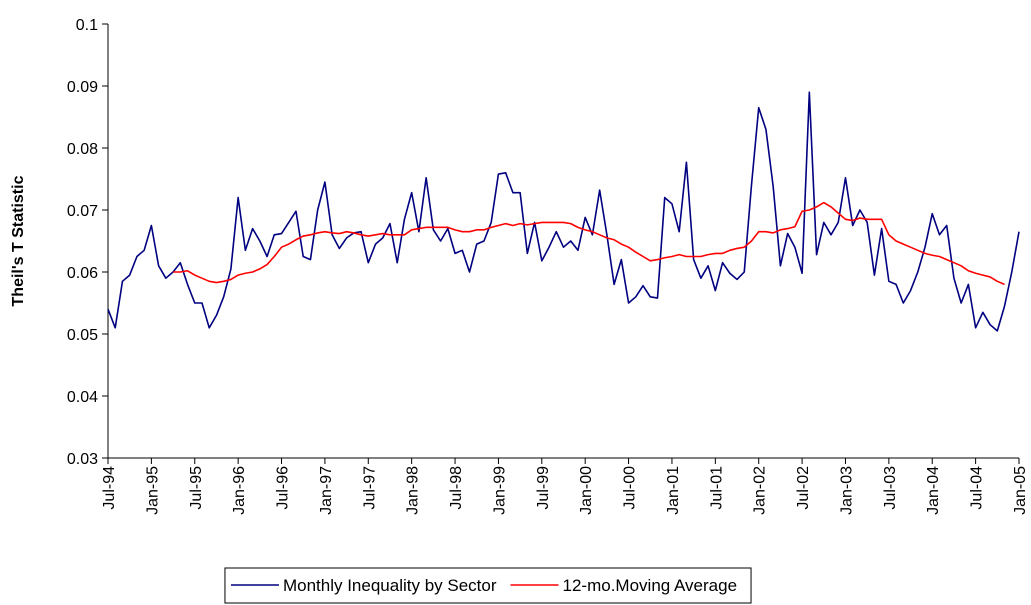 The width and height of the screenshot is (1031, 605). What do you see at coordinates (499, 490) in the screenshot?
I see `x-tick-label: Jan-99` at bounding box center [499, 490].